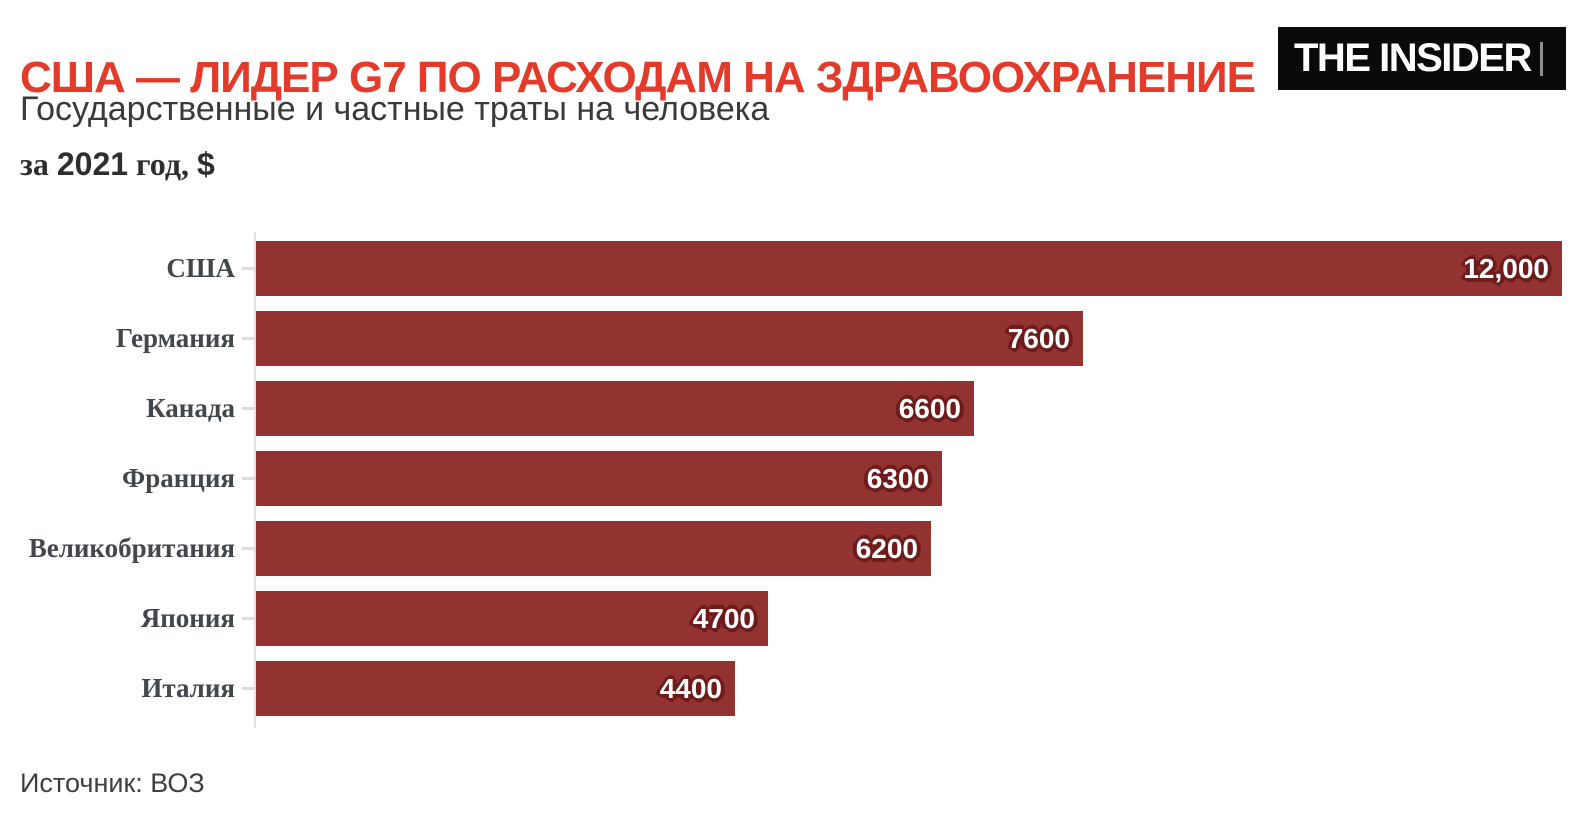 The height and width of the screenshot is (828, 1588). I want to click on bar-row: США 12,000, so click(794, 268).